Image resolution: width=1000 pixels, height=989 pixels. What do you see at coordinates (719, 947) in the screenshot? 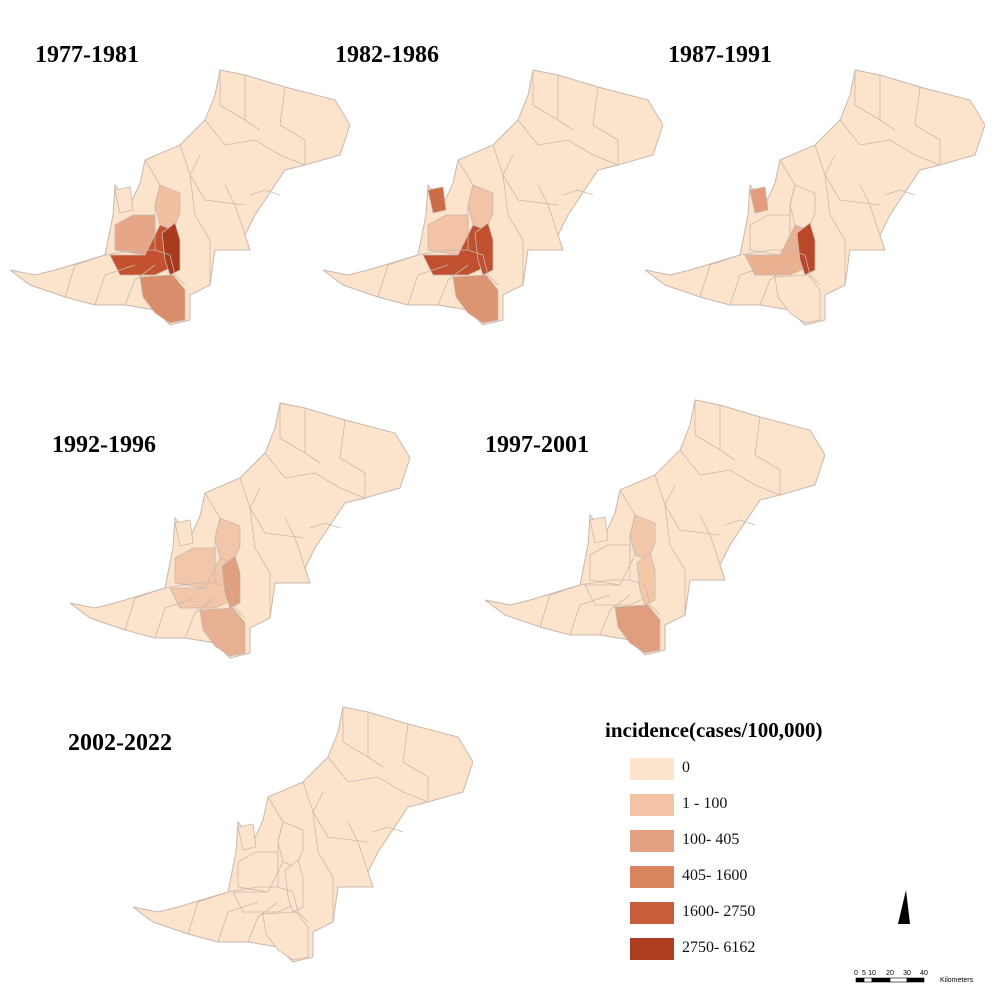
I see `legend-label: 2750- 6162` at bounding box center [719, 947].